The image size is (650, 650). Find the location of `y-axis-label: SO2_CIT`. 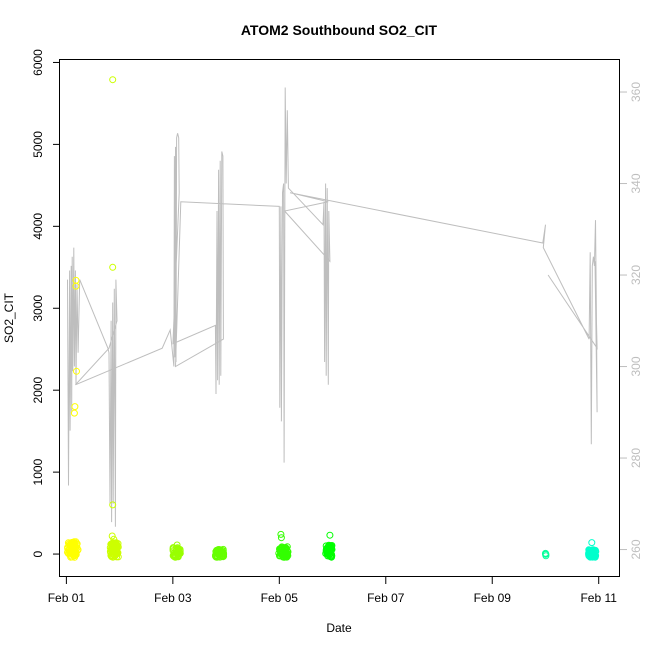

y-axis-label: SO2_CIT is located at coordinates (9, 317).